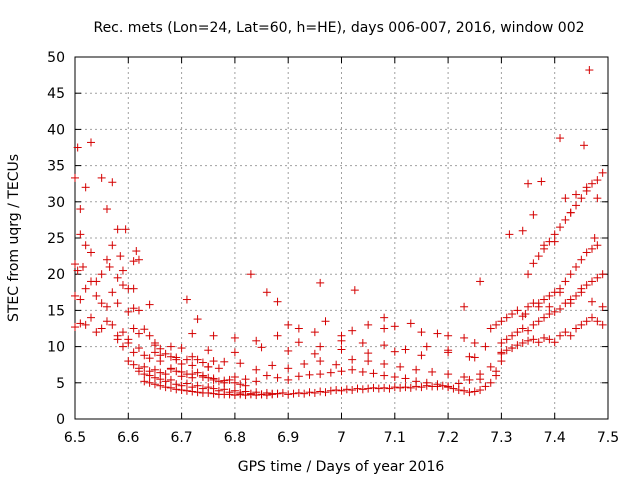 This screenshot has height=480, width=640. I want to click on x-axis-label: GPS time / Days of year 2016, so click(341, 467).